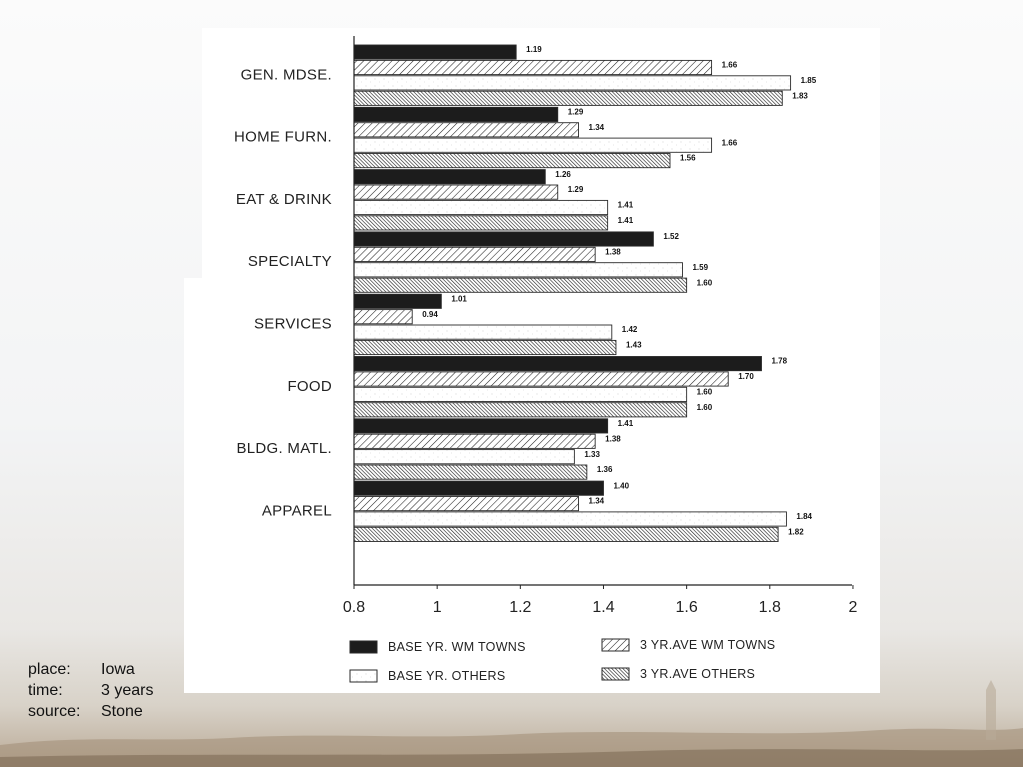 The height and width of the screenshot is (767, 1023). I want to click on bar-specialty-3-yr-ave-wm-towns, so click(474, 254).